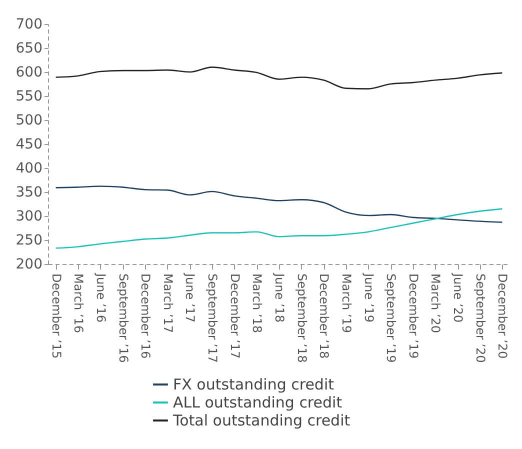 The image size is (522, 449). Describe the element at coordinates (29, 216) in the screenshot. I see `y-tick-label: 300` at that location.